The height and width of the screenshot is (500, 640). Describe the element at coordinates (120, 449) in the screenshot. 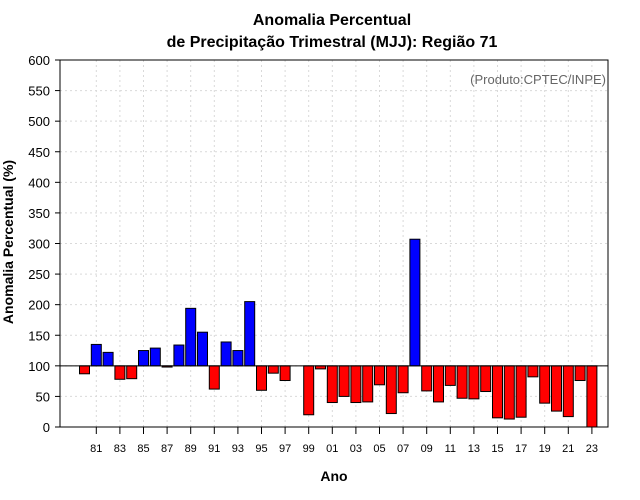

I see `x-tick-label: 83` at that location.